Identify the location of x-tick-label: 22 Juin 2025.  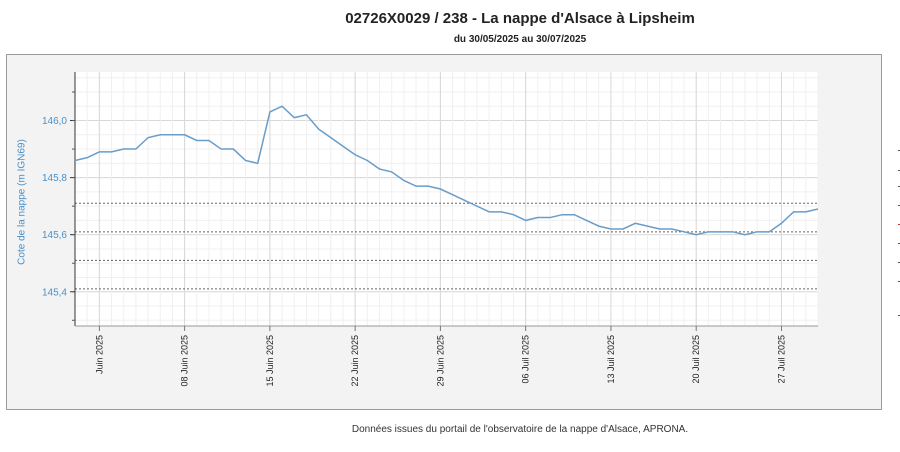
(355, 361).